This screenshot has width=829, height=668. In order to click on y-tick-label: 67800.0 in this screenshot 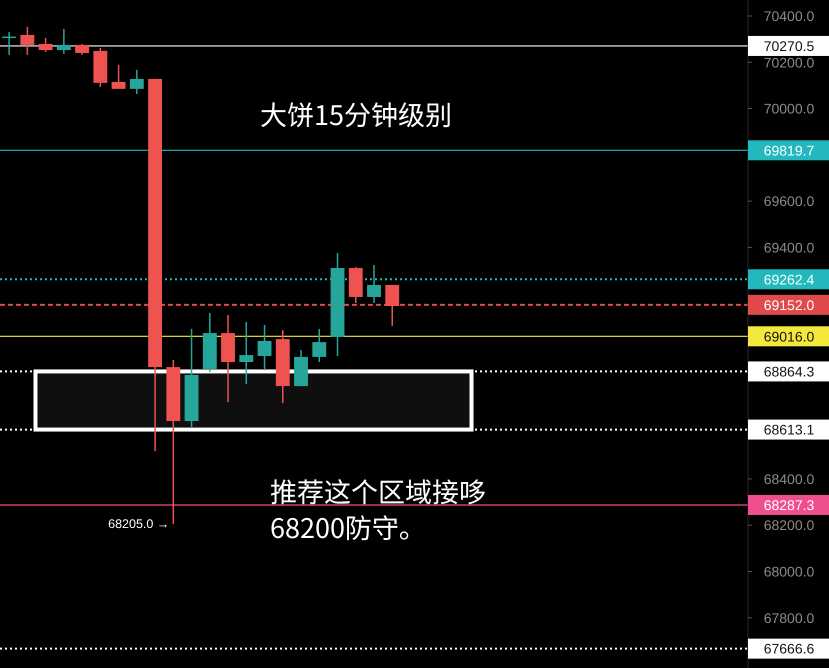, I will do `click(789, 618)`.